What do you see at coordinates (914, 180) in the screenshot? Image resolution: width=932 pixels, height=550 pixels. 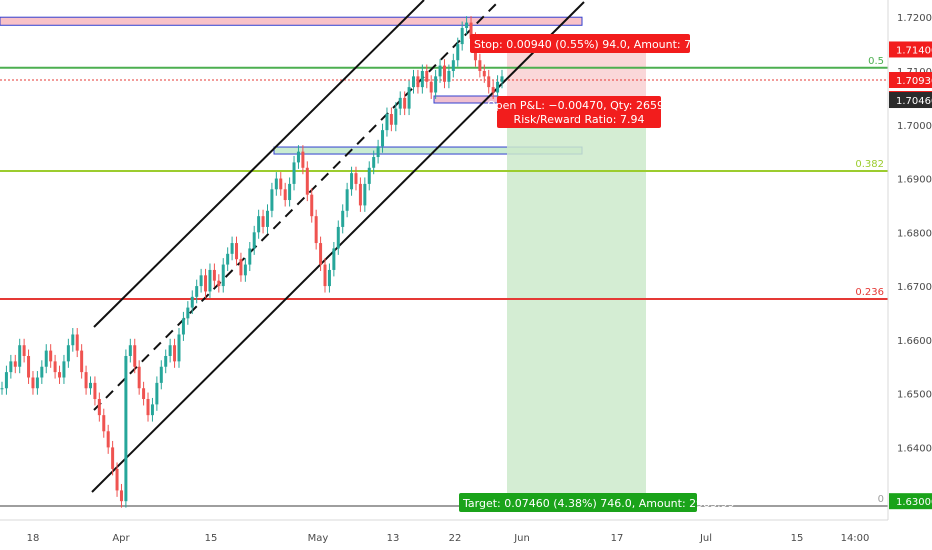 I see `price-tick-1.69000: 1.69000` at bounding box center [914, 180].